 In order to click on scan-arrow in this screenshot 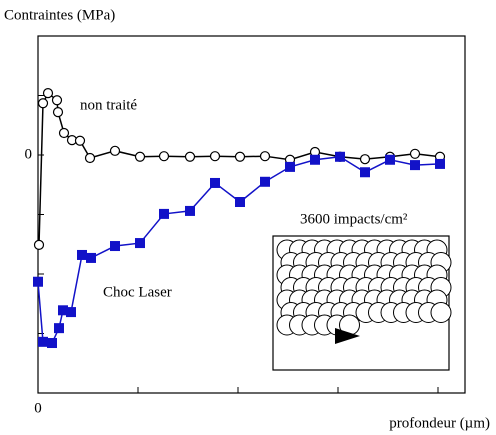, I will do `click(347, 336)`.